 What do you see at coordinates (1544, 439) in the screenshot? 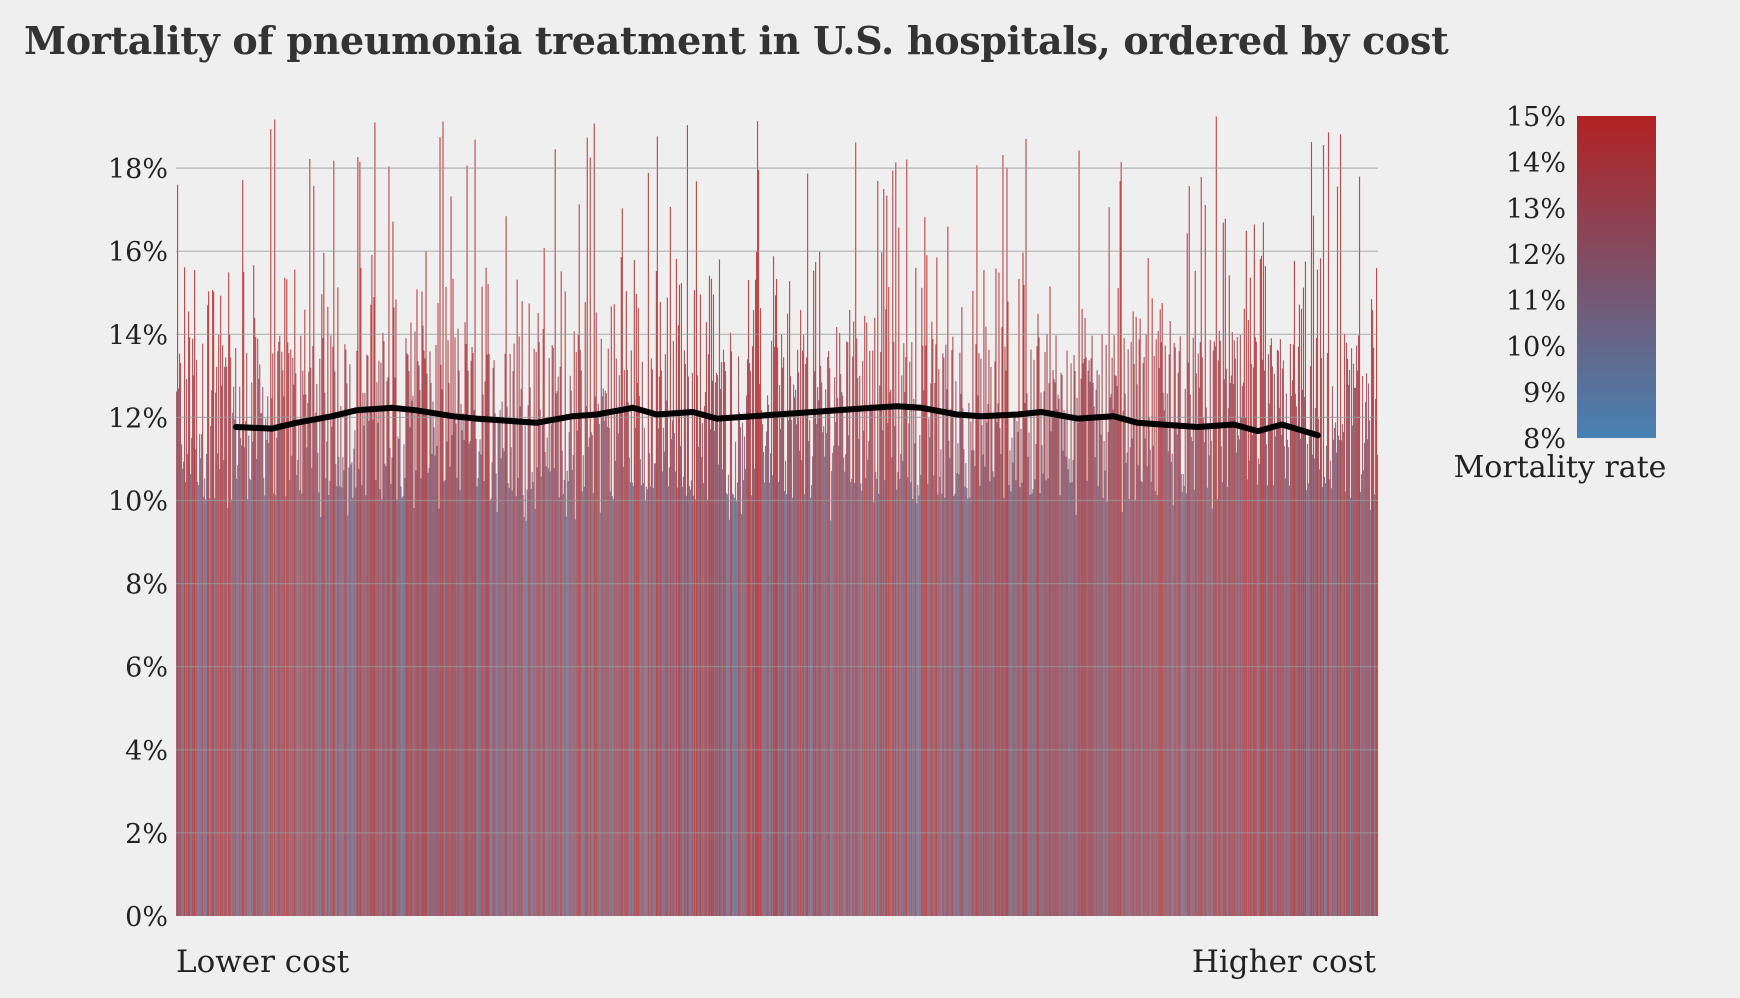
I see `colorbar-tick-label: 8%` at bounding box center [1544, 439].